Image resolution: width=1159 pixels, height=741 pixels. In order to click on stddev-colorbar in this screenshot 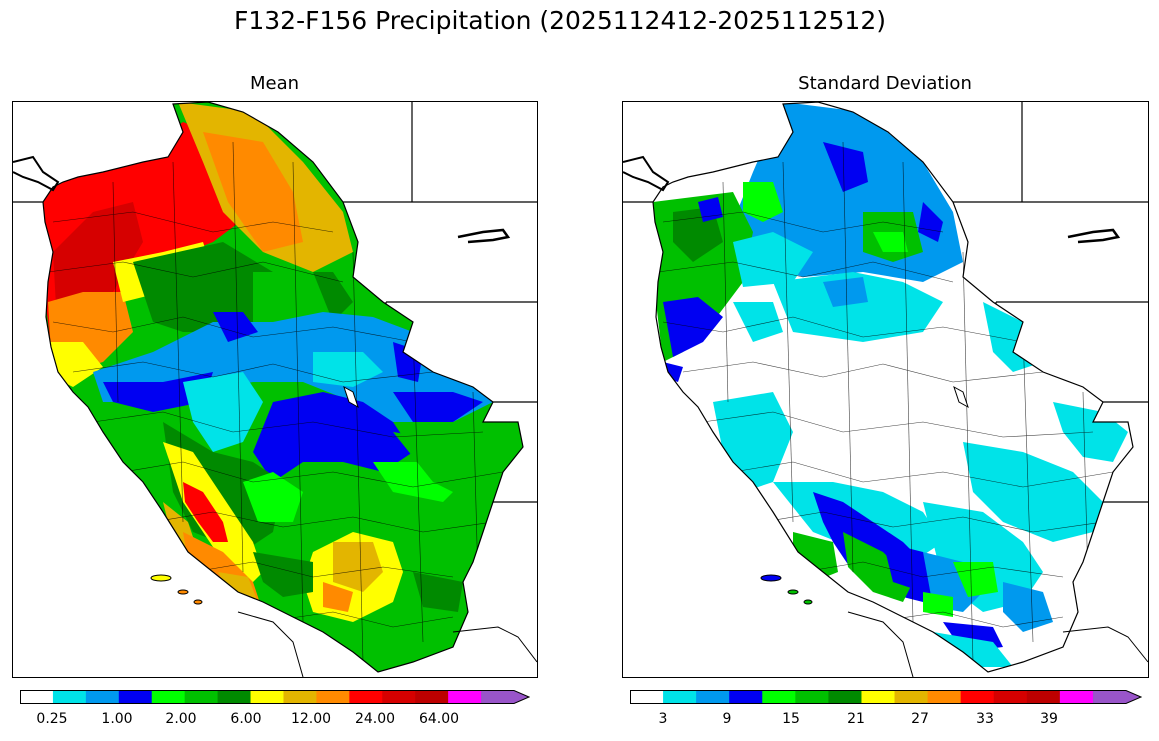, I will do `click(886, 697)`.